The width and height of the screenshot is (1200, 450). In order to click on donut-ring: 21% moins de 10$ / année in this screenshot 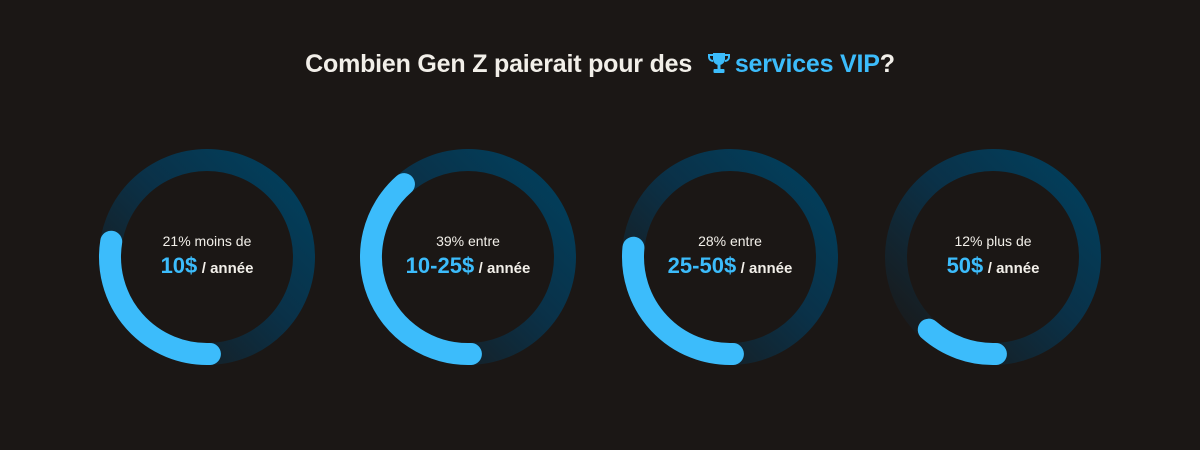, I will do `click(207, 257)`.